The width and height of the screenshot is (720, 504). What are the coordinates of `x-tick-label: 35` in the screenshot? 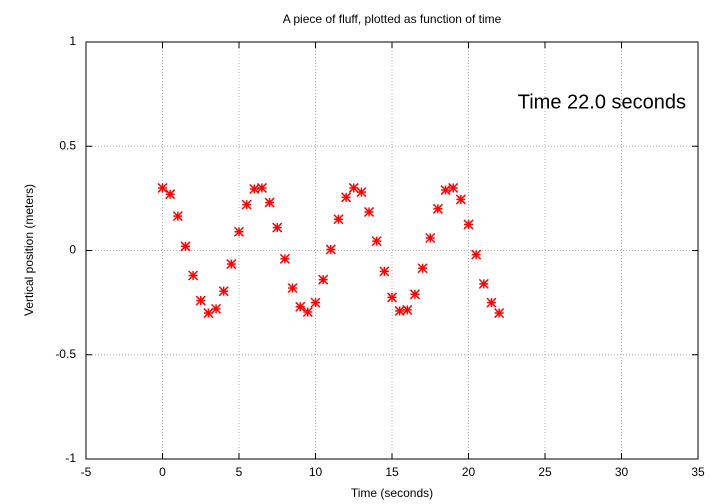 It's located at (698, 472).